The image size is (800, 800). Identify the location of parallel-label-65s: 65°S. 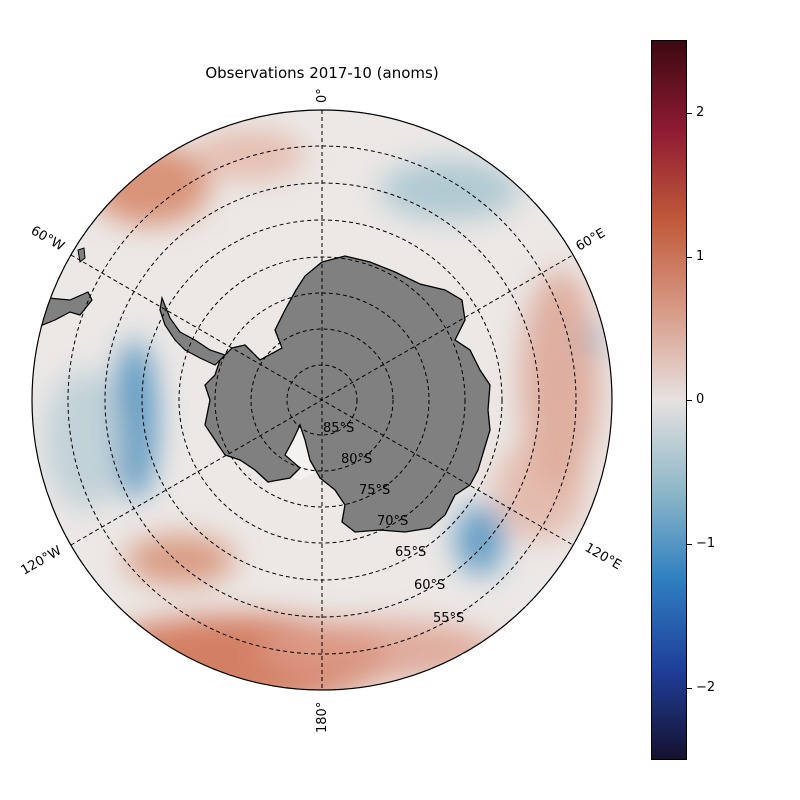
(410, 552).